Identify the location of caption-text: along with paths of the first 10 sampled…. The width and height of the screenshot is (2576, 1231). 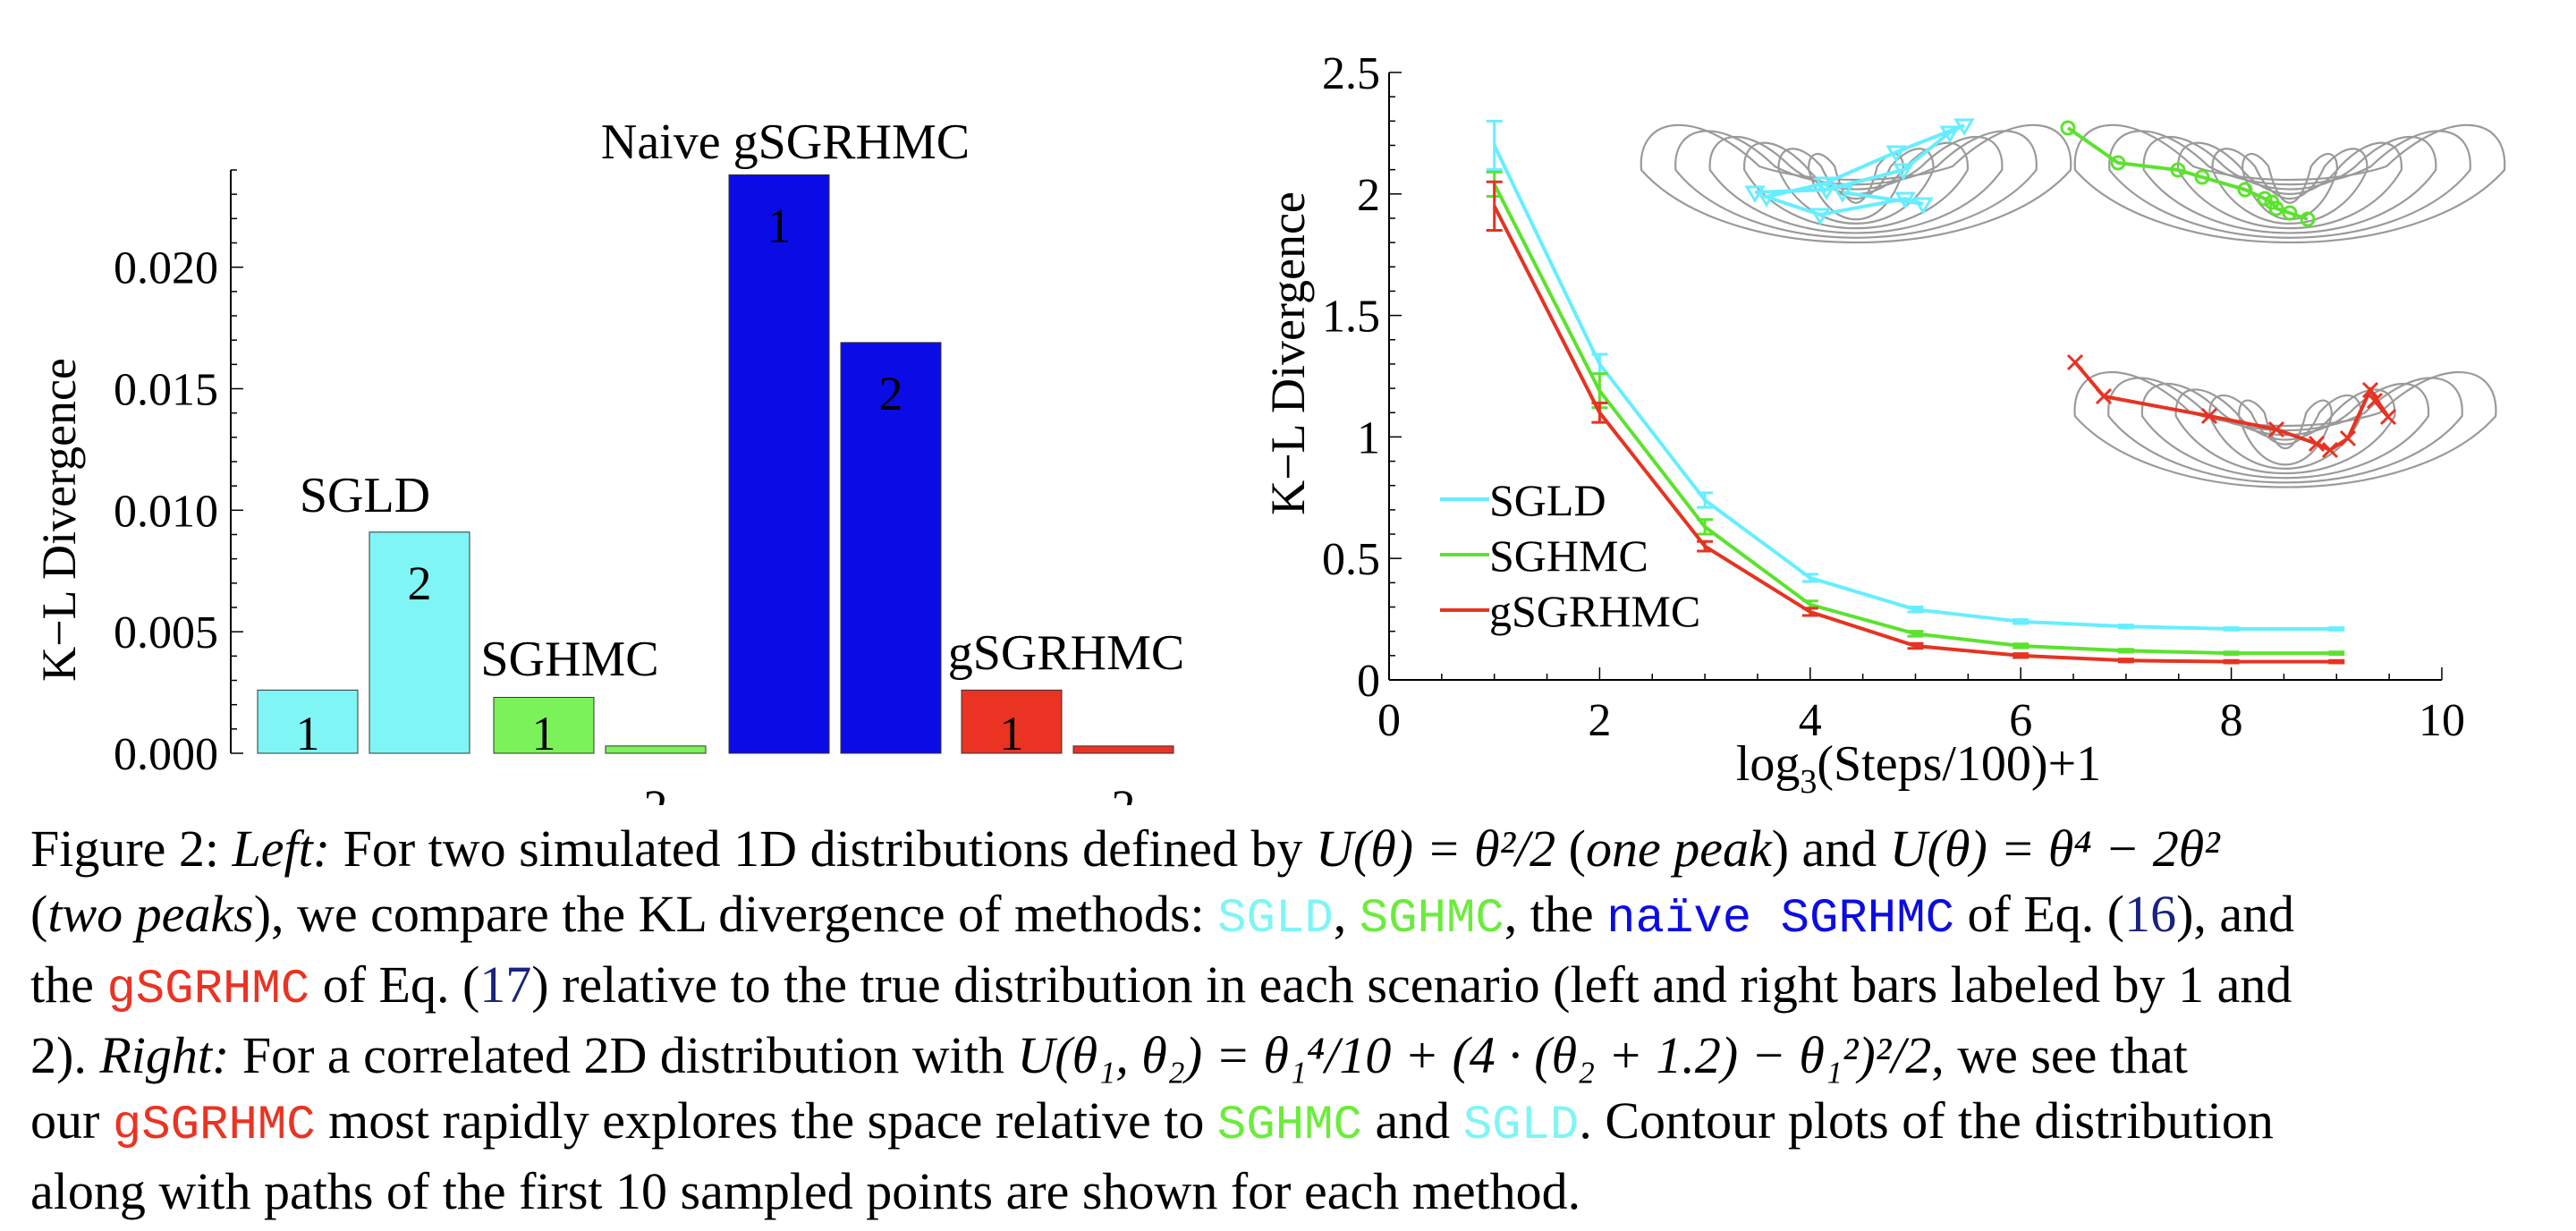
(805, 1191).